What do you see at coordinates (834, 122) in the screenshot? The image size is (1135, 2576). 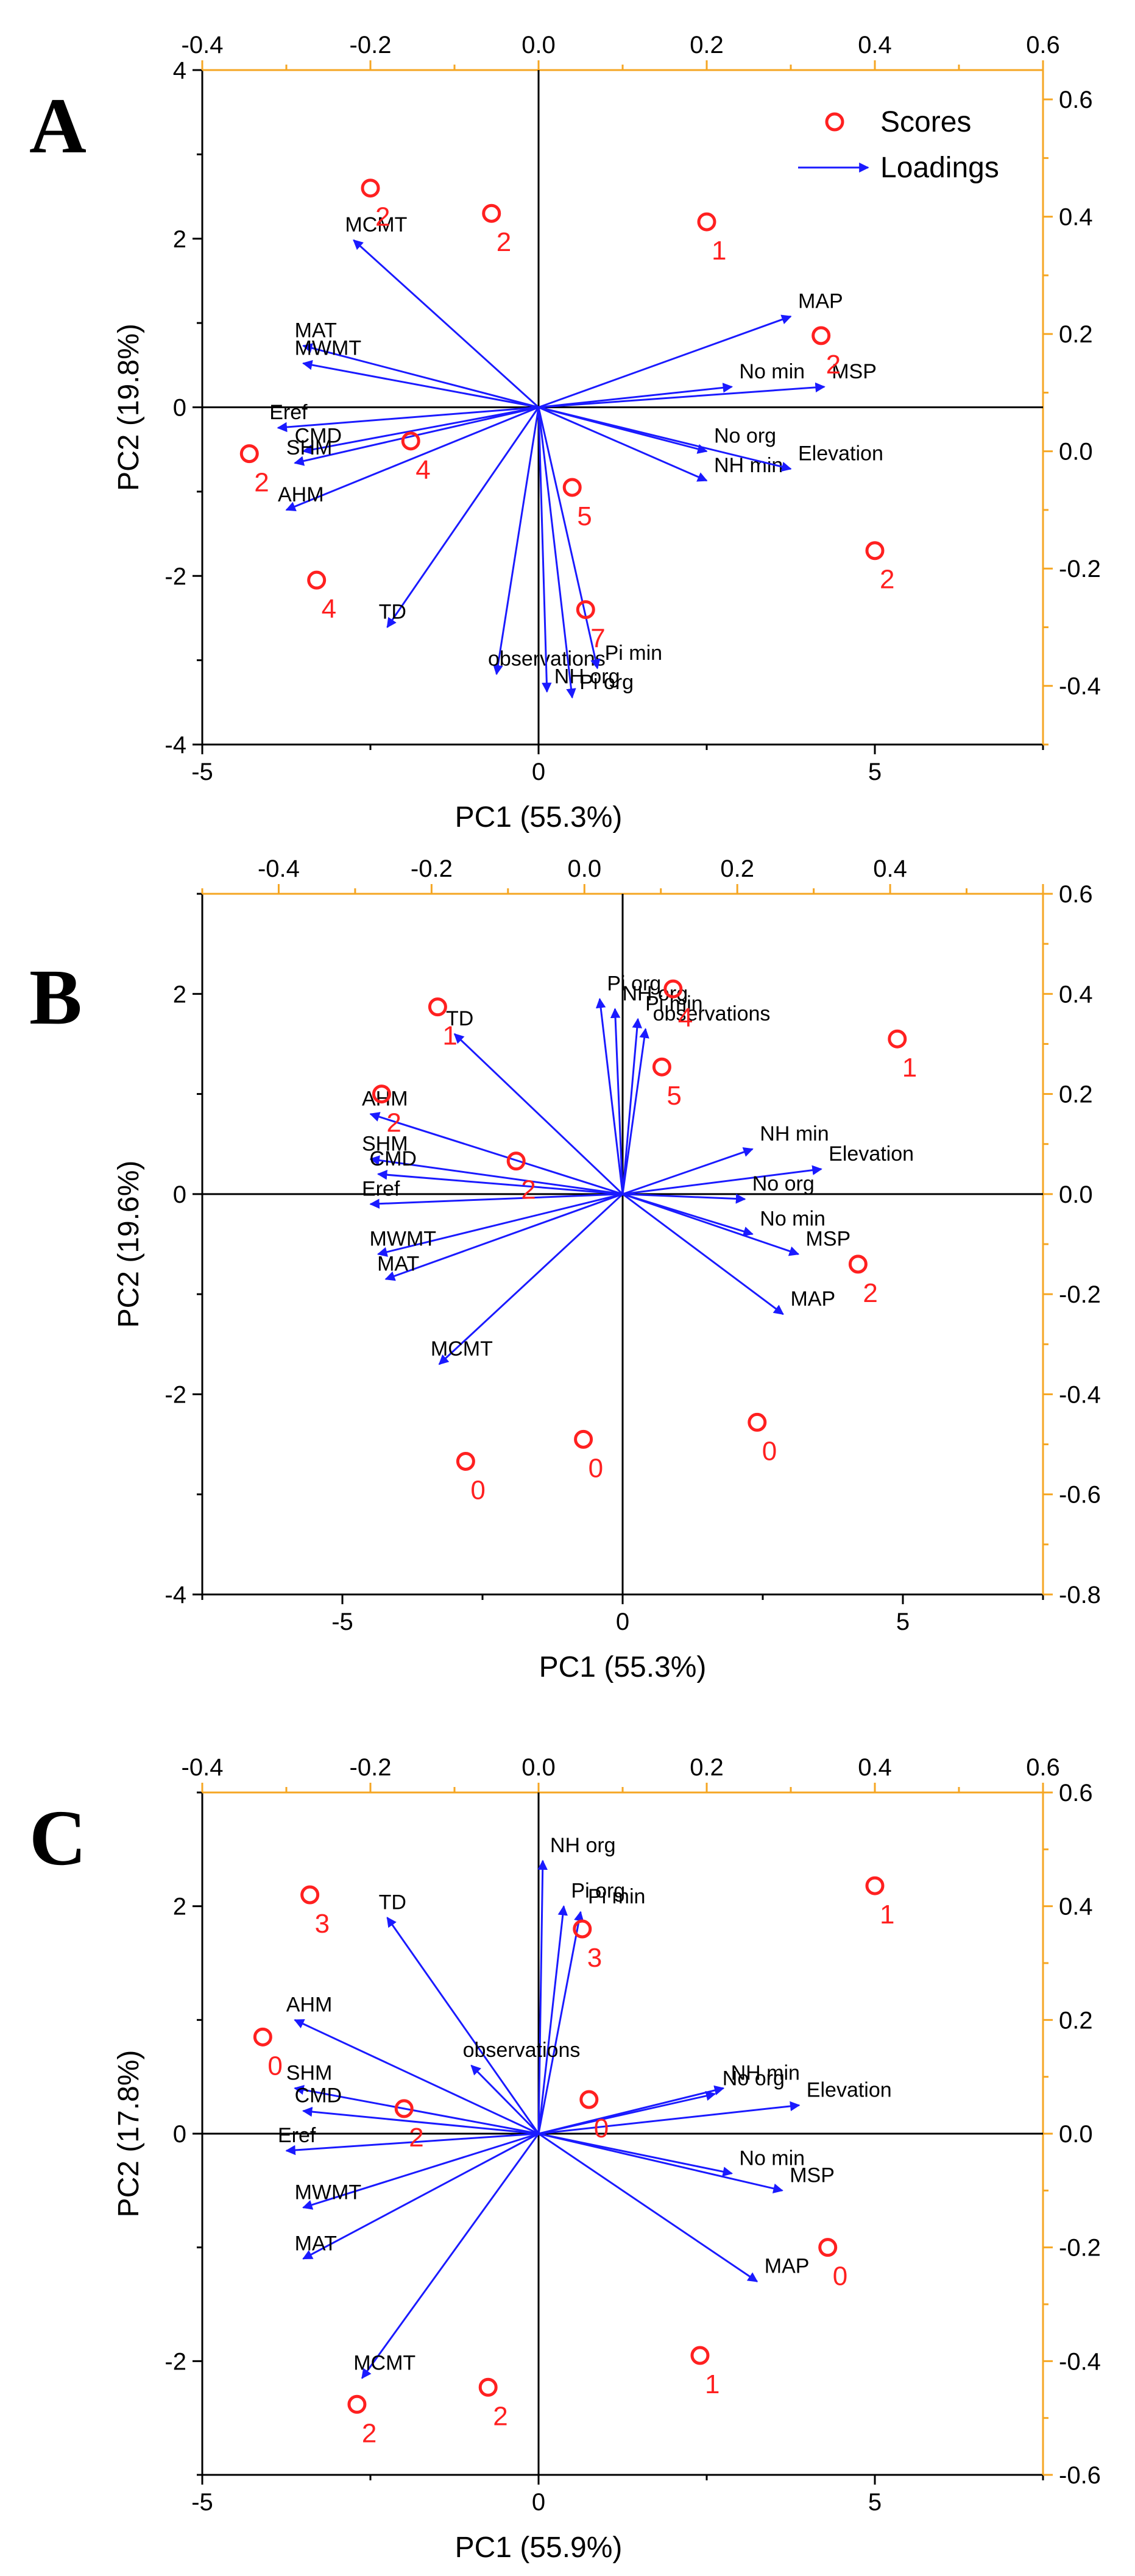 I see `legend-scores-marker` at bounding box center [834, 122].